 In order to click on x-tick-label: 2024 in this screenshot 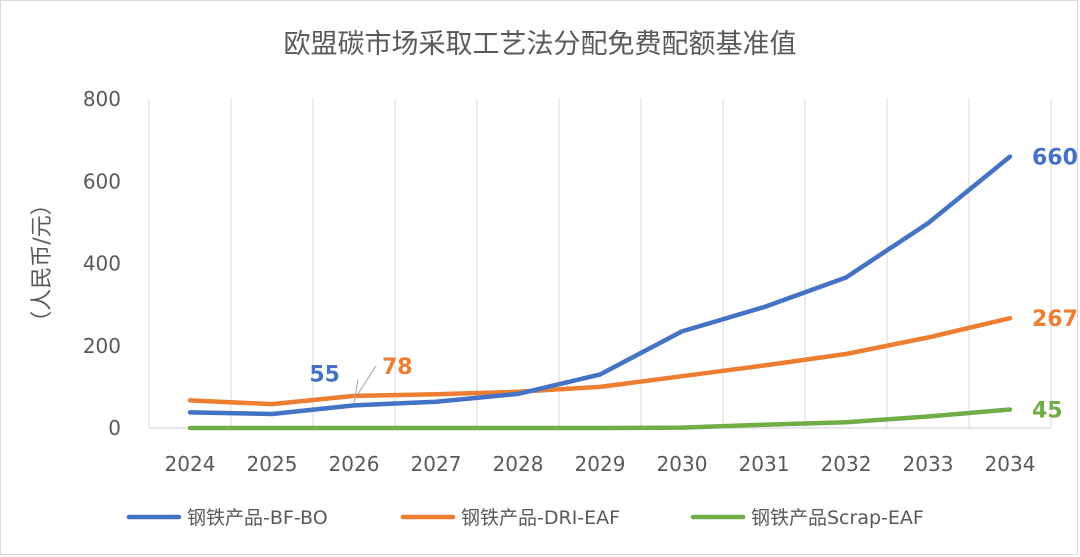, I will do `click(190, 464)`.